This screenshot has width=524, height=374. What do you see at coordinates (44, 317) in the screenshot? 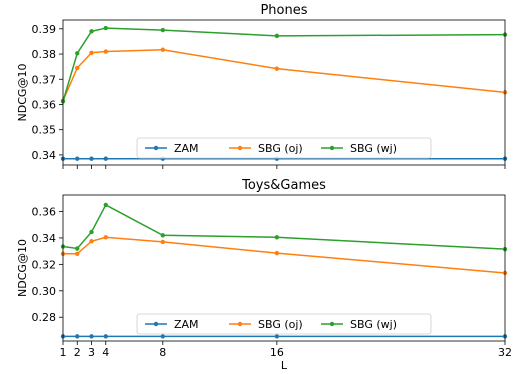
I see `y-tick-label: 0.28` at bounding box center [44, 317].